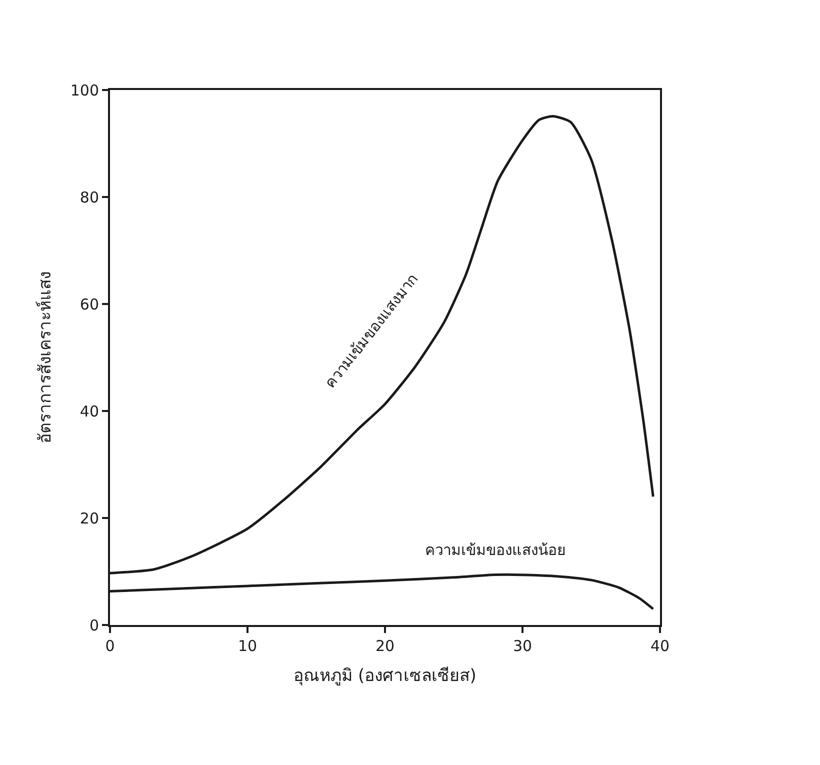  What do you see at coordinates (110, 646) in the screenshot?
I see `x-tick-label: 0` at bounding box center [110, 646].